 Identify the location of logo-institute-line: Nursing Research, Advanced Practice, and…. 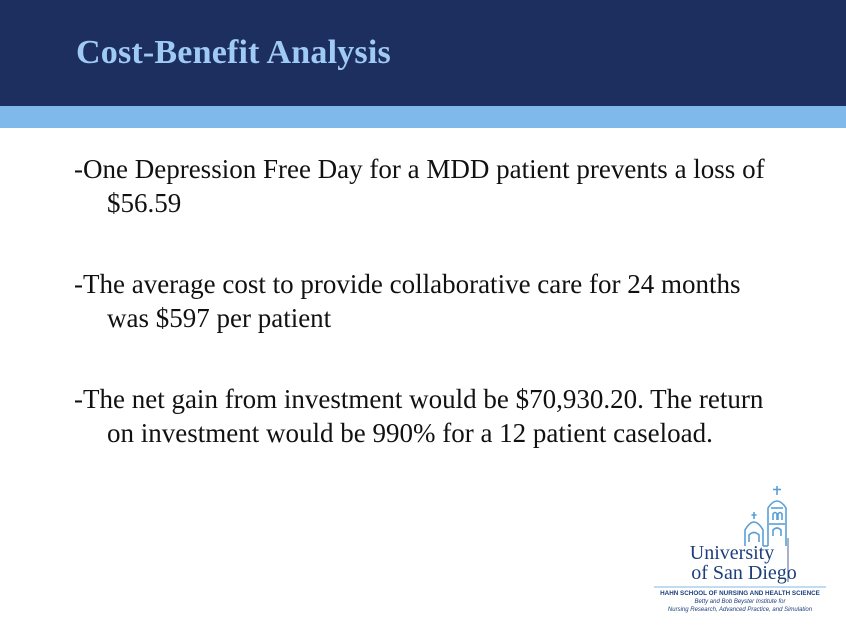
(740, 610).